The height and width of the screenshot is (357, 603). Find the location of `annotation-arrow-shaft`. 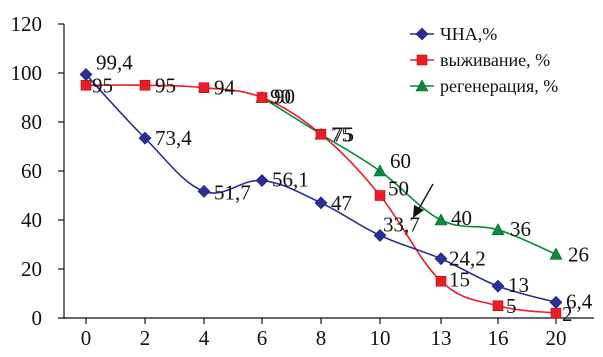

annotation-arrow-shaft is located at coordinates (425, 198).